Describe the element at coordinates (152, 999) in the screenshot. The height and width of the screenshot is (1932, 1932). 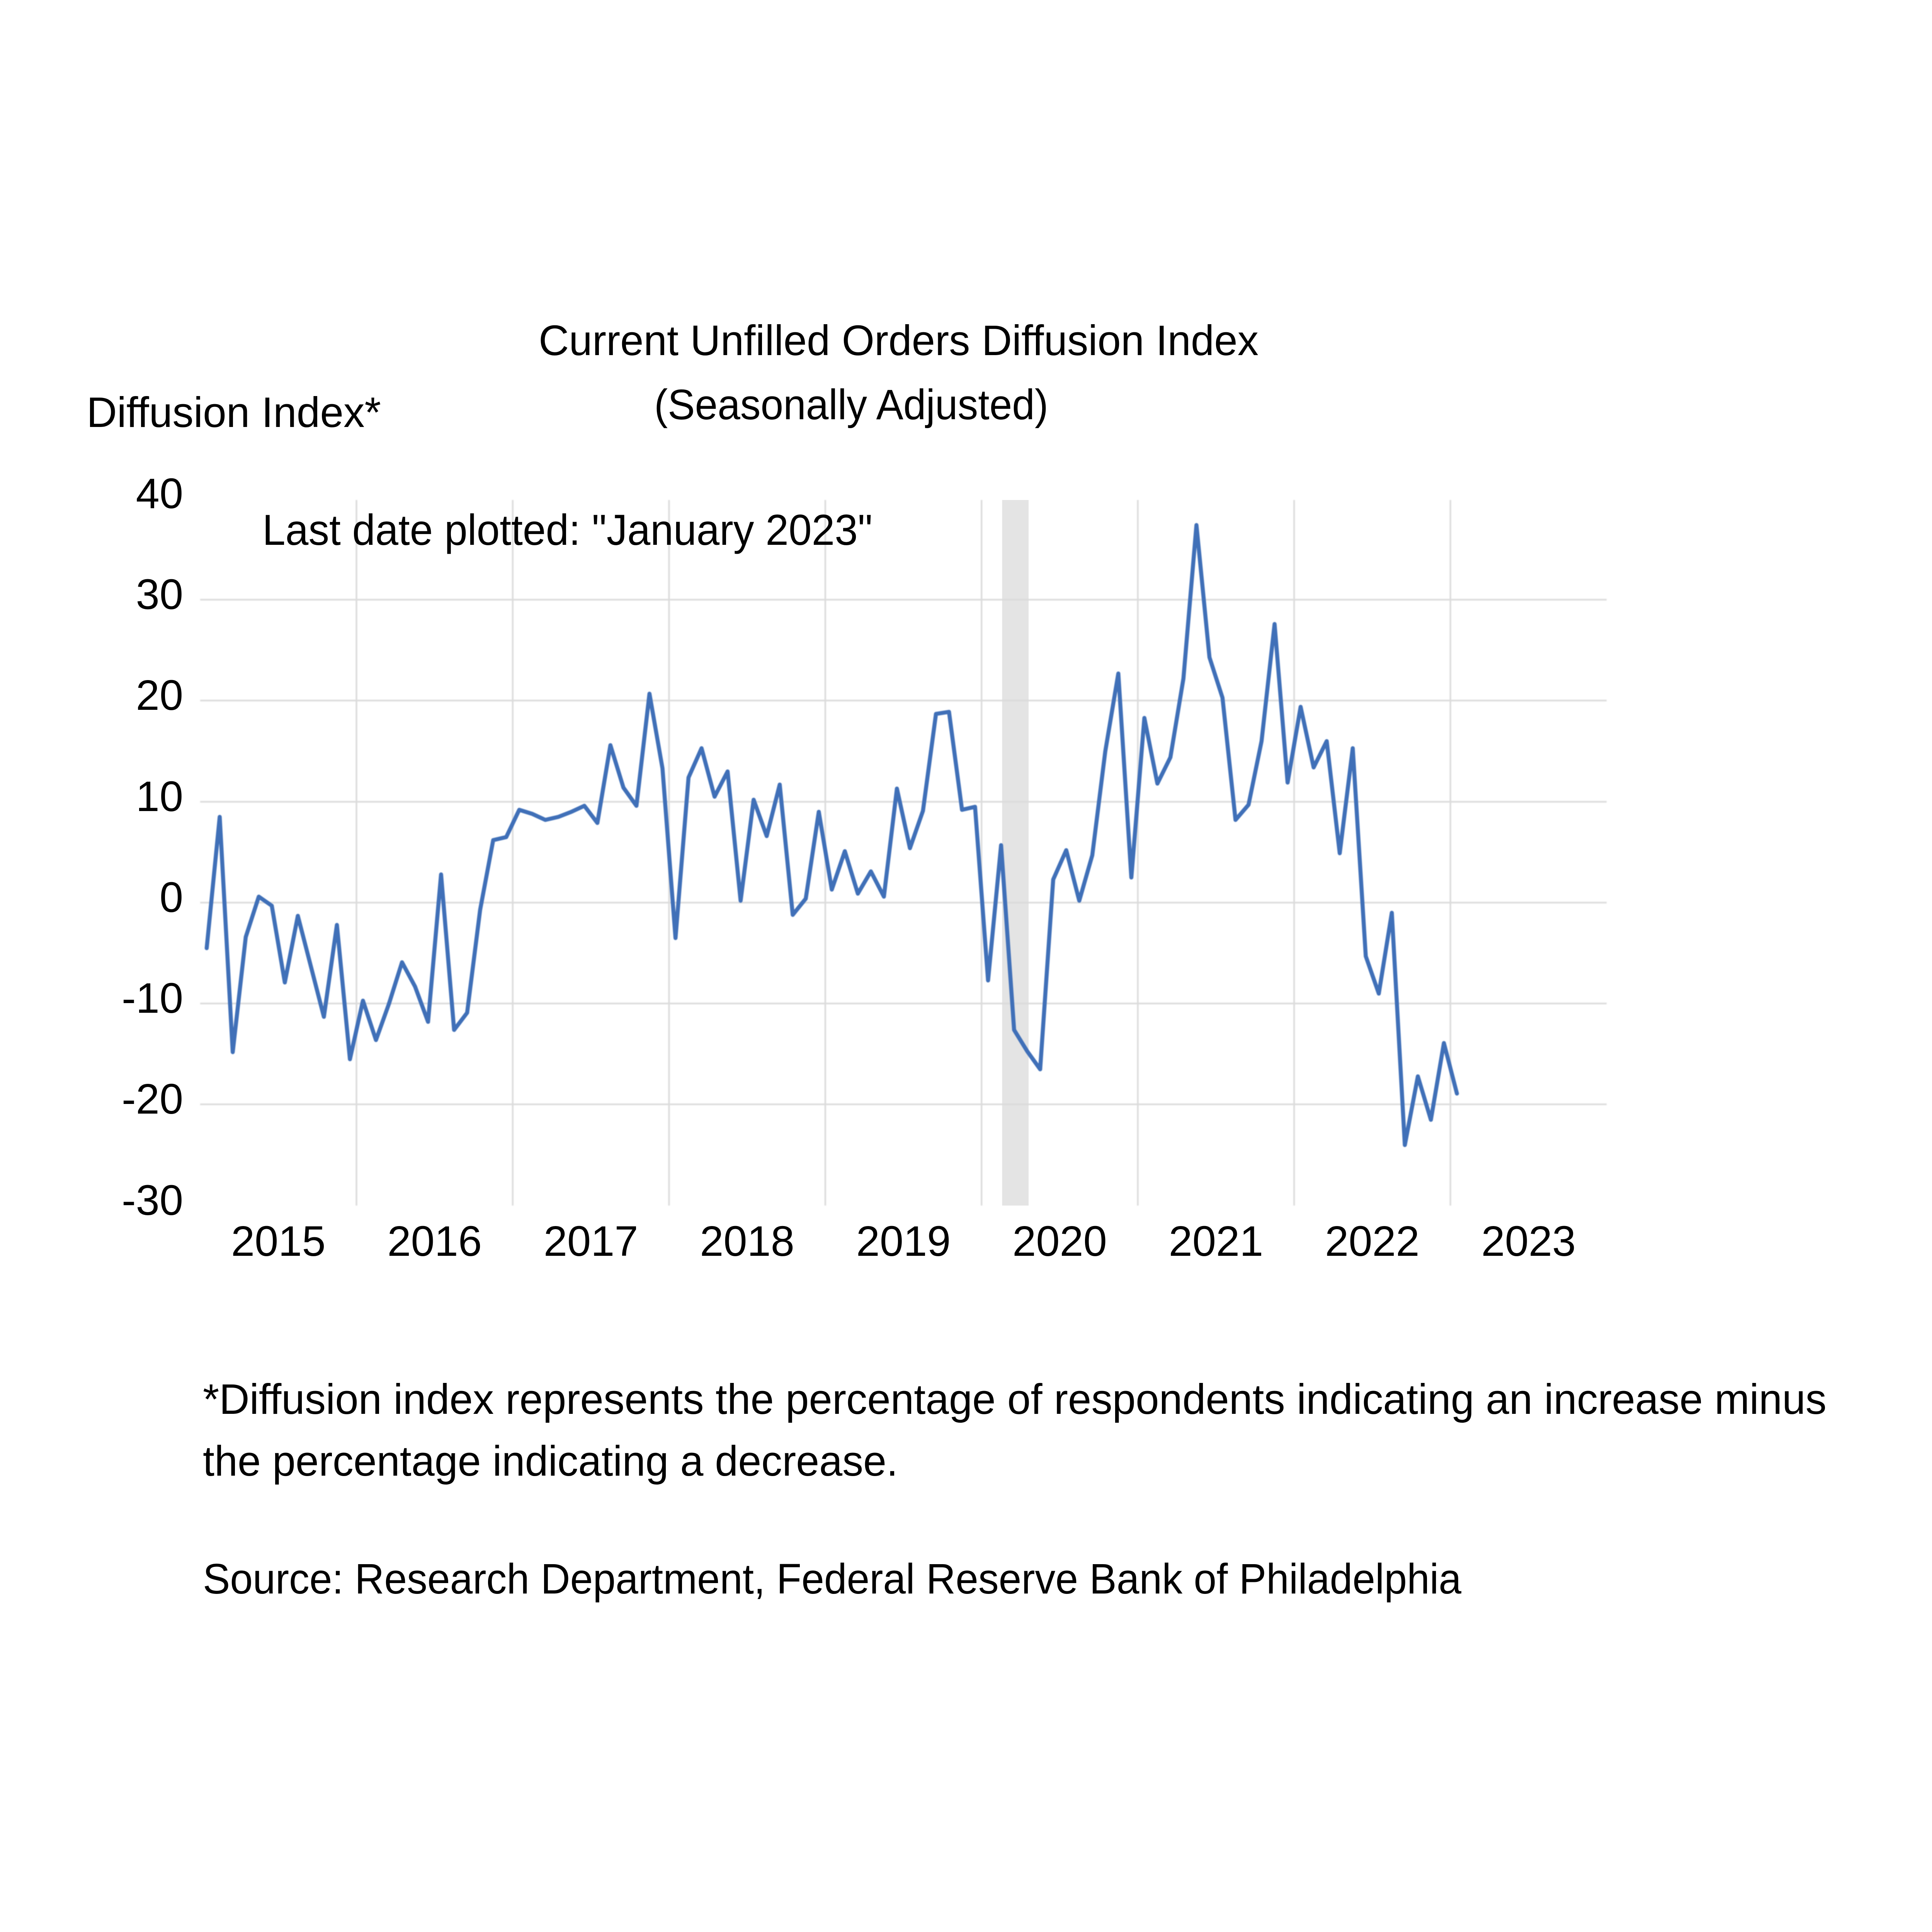
I see `svg-text: -10` at that location.